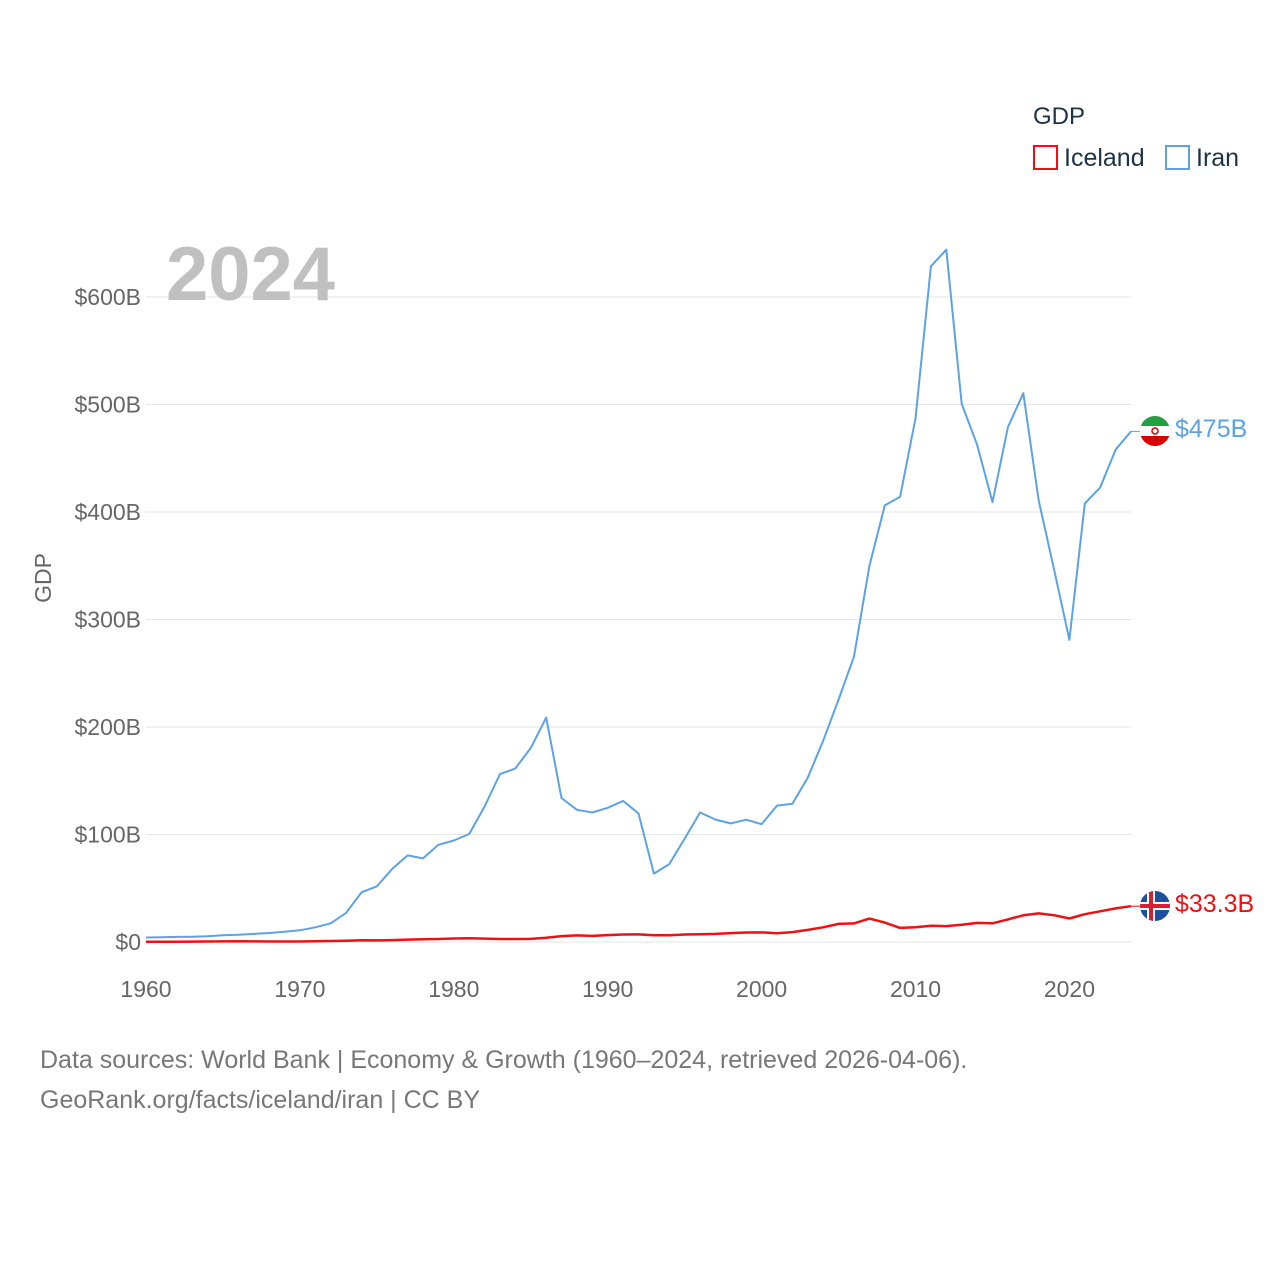  I want to click on legend-title: GDP, so click(1059, 116).